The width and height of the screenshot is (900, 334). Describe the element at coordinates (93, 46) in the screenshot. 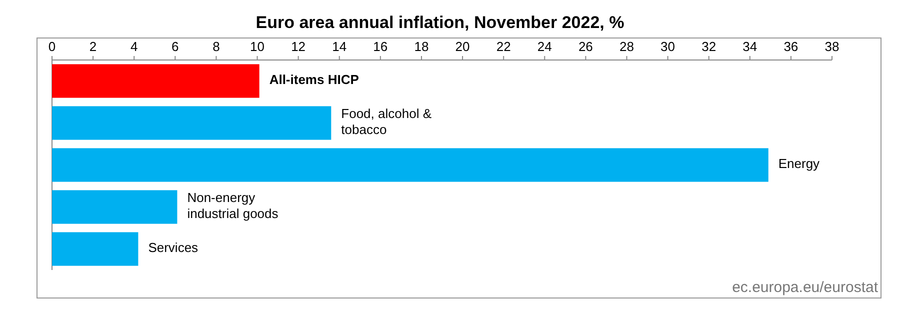

I see `x-tick-label: 2` at that location.